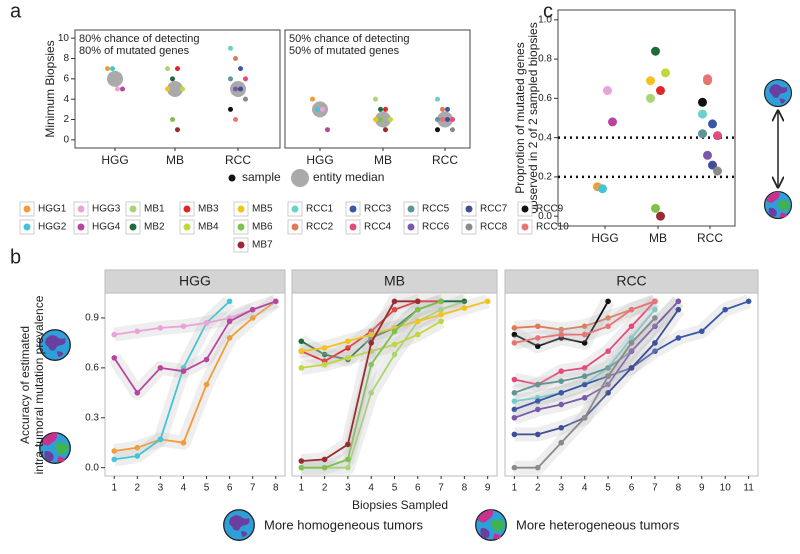  Describe the element at coordinates (325, 488) in the screenshot. I see `x-tick-label: 2` at that location.